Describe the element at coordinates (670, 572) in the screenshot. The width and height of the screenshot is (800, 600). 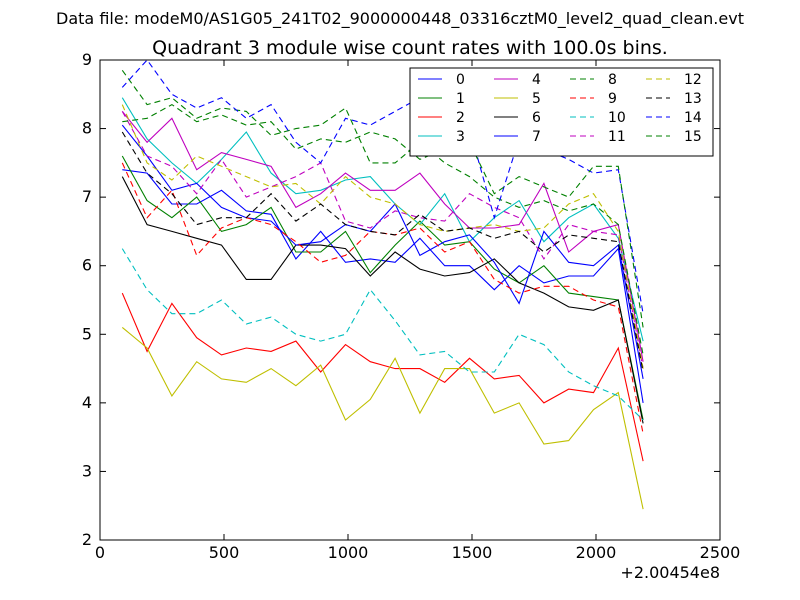
I see `x-offset-label: +2.00454e8` at that location.